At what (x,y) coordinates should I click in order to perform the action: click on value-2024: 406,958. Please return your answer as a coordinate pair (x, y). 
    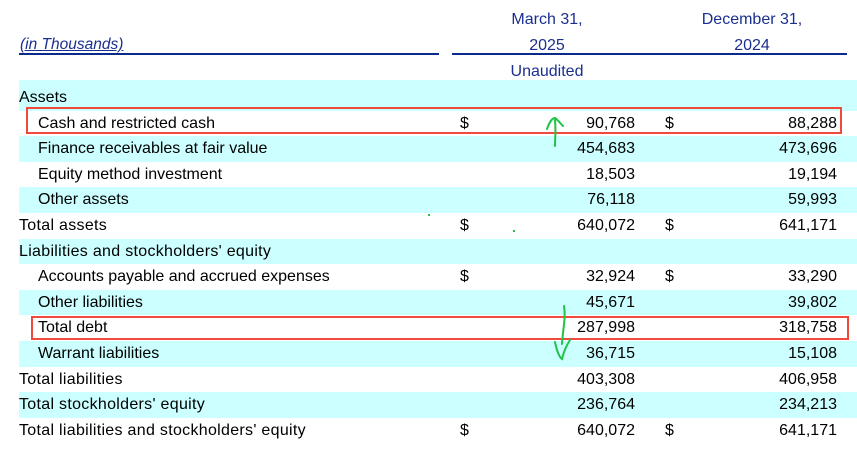
    Looking at the image, I should click on (808, 379).